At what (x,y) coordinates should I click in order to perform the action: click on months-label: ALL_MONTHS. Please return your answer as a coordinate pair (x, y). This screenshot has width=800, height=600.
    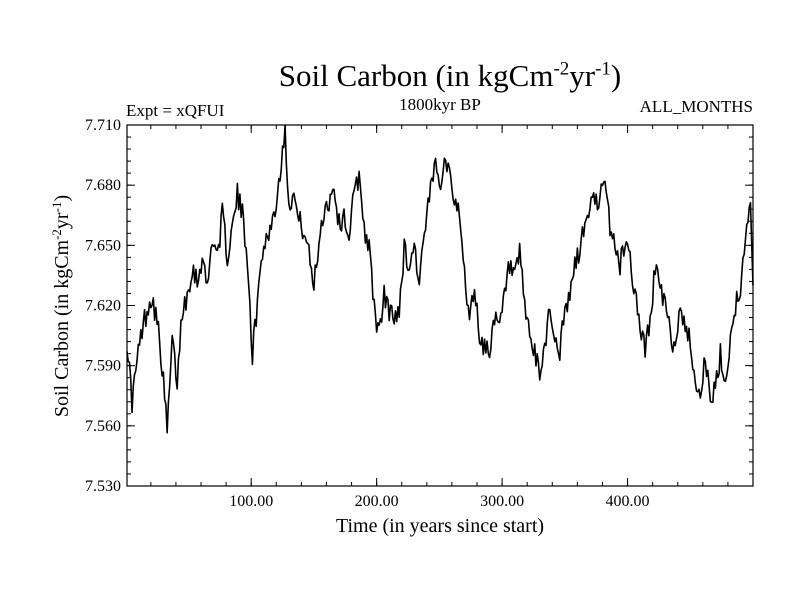
    Looking at the image, I should click on (696, 106).